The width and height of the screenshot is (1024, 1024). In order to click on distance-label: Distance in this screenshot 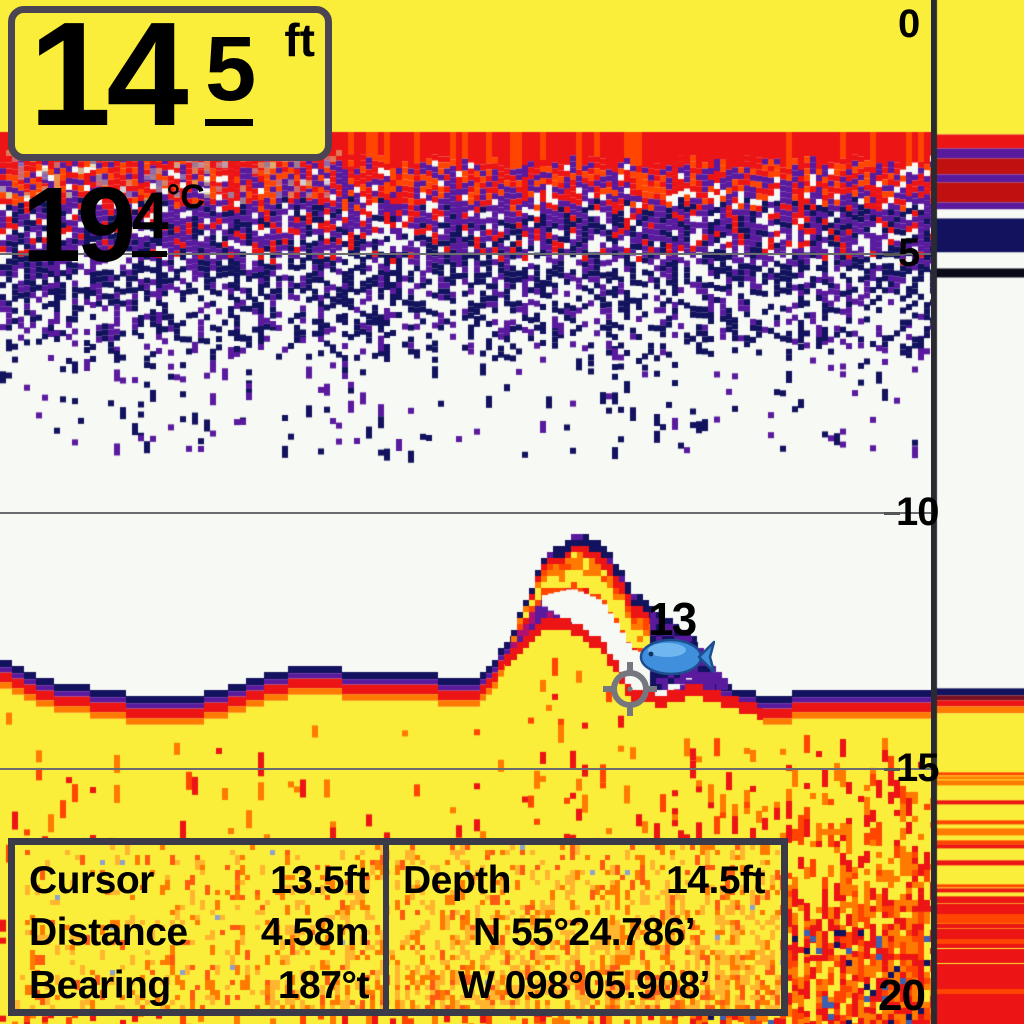, I will do `click(108, 933)`.